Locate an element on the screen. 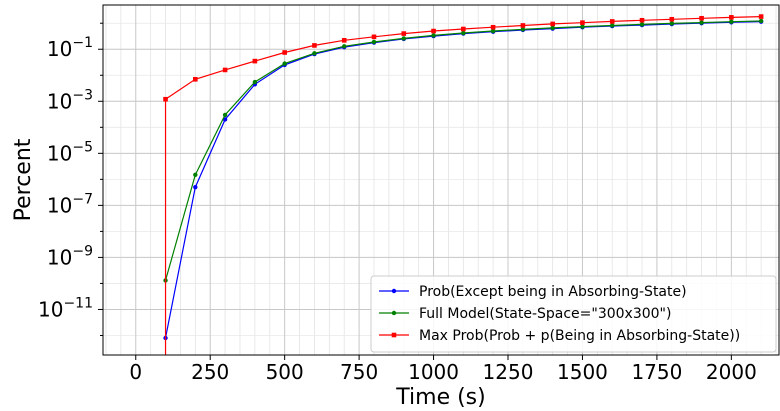 This screenshot has height=411, width=780. x-tick-label: 1250 is located at coordinates (508, 372).